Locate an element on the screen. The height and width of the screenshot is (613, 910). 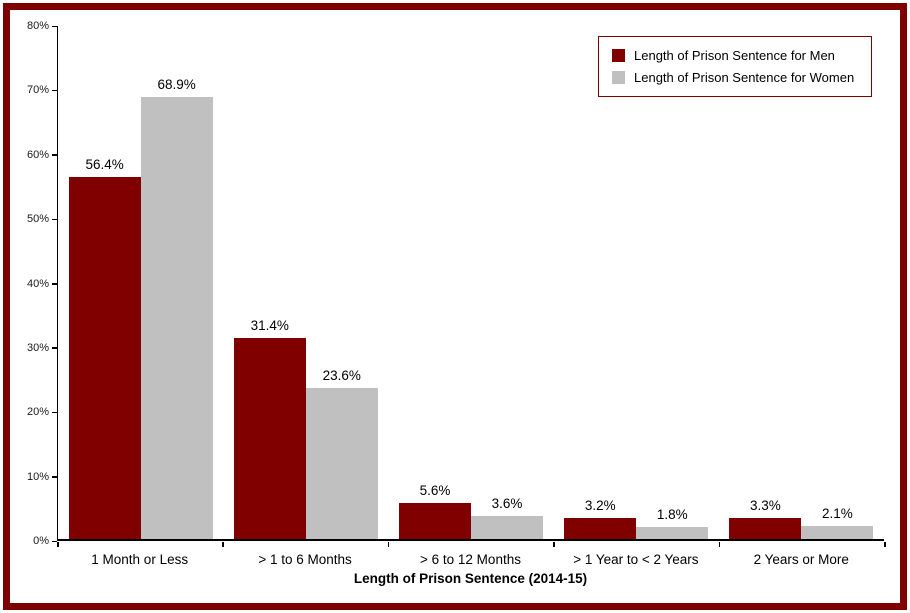
bar-value-label: 5.6% is located at coordinates (435, 491).